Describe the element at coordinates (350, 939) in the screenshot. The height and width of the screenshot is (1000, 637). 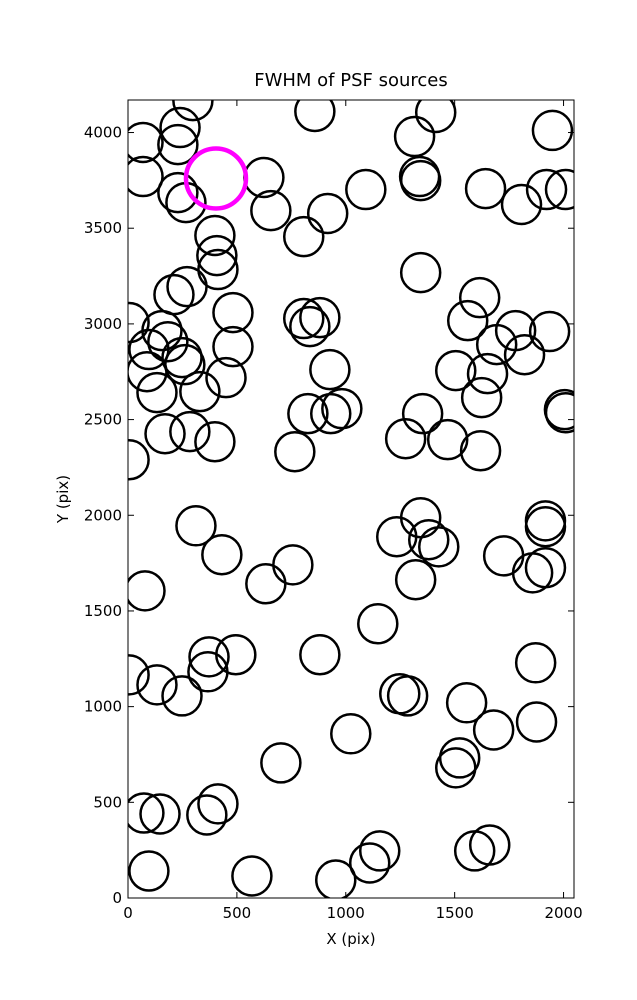
I see `x-axis-label: X (pix)` at that location.